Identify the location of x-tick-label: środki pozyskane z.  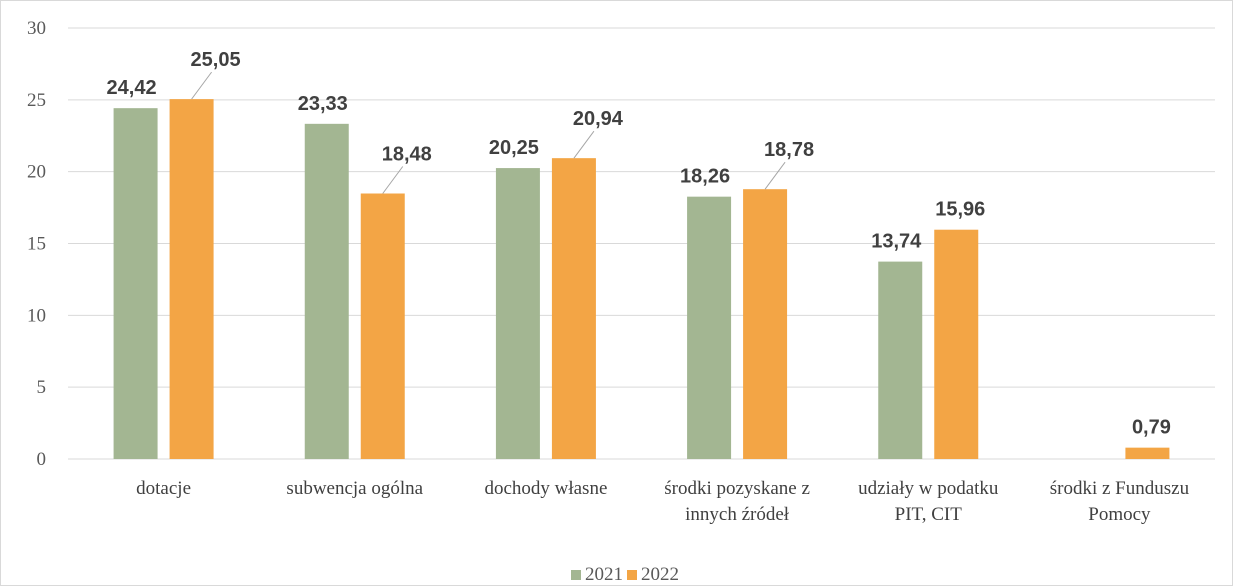
(737, 488).